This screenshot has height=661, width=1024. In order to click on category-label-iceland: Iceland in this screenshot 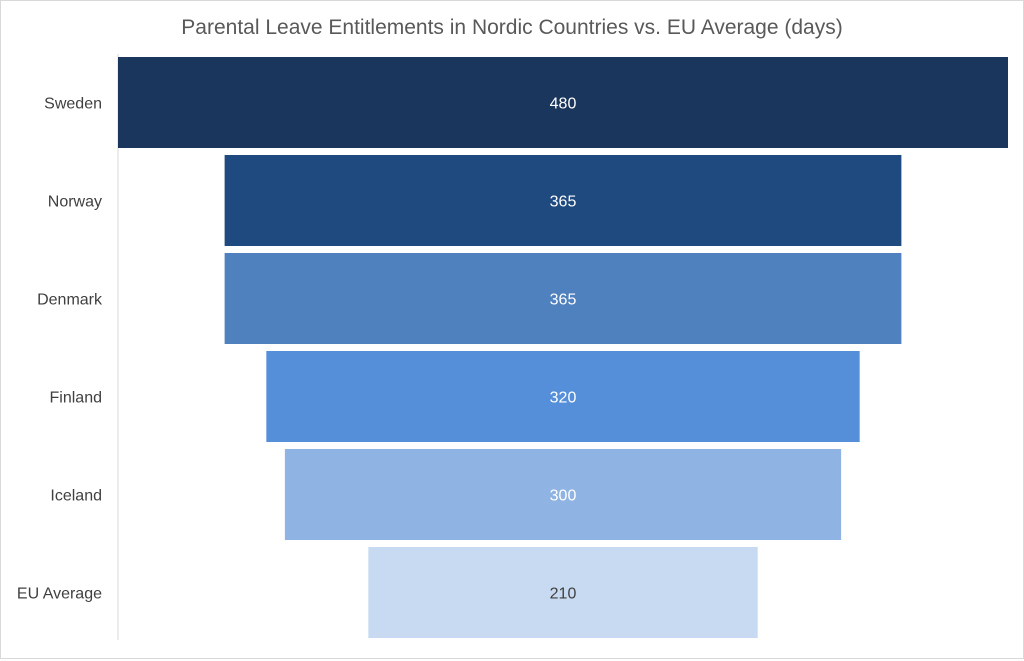, I will do `click(76, 496)`.